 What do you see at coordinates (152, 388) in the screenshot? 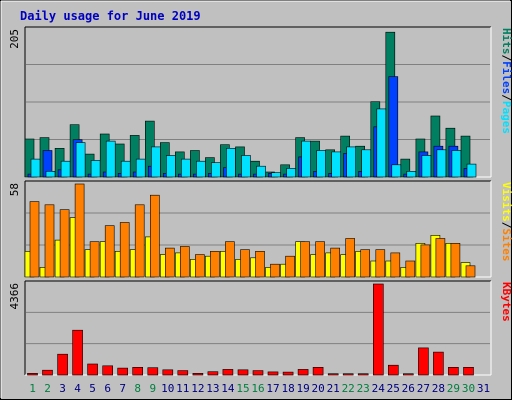
I see `x-tick-label-day-9: 9` at bounding box center [152, 388].